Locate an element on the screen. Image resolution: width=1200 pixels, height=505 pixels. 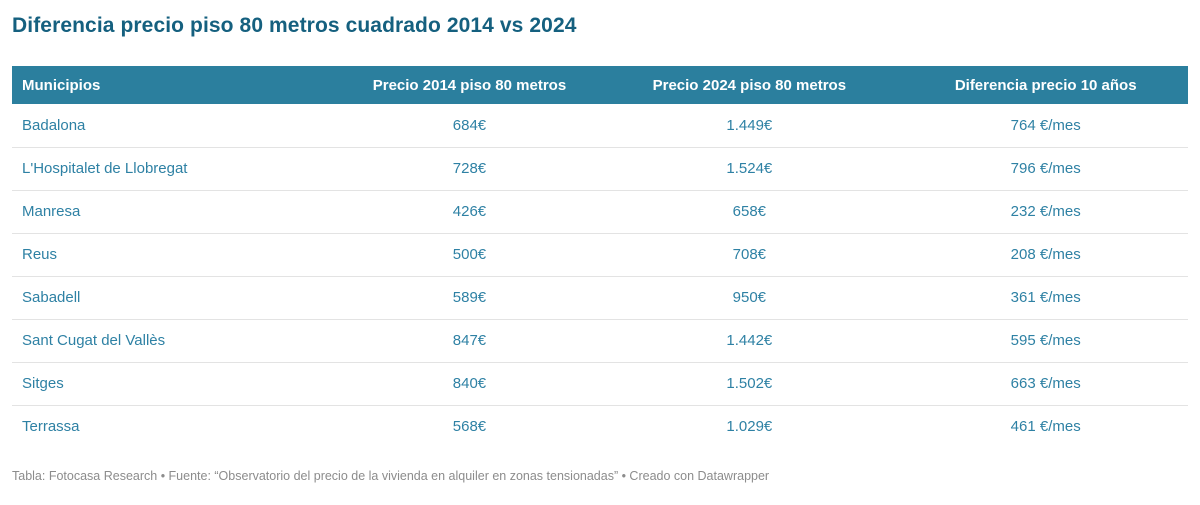
cell-precio-2014: 589€ is located at coordinates (469, 297).